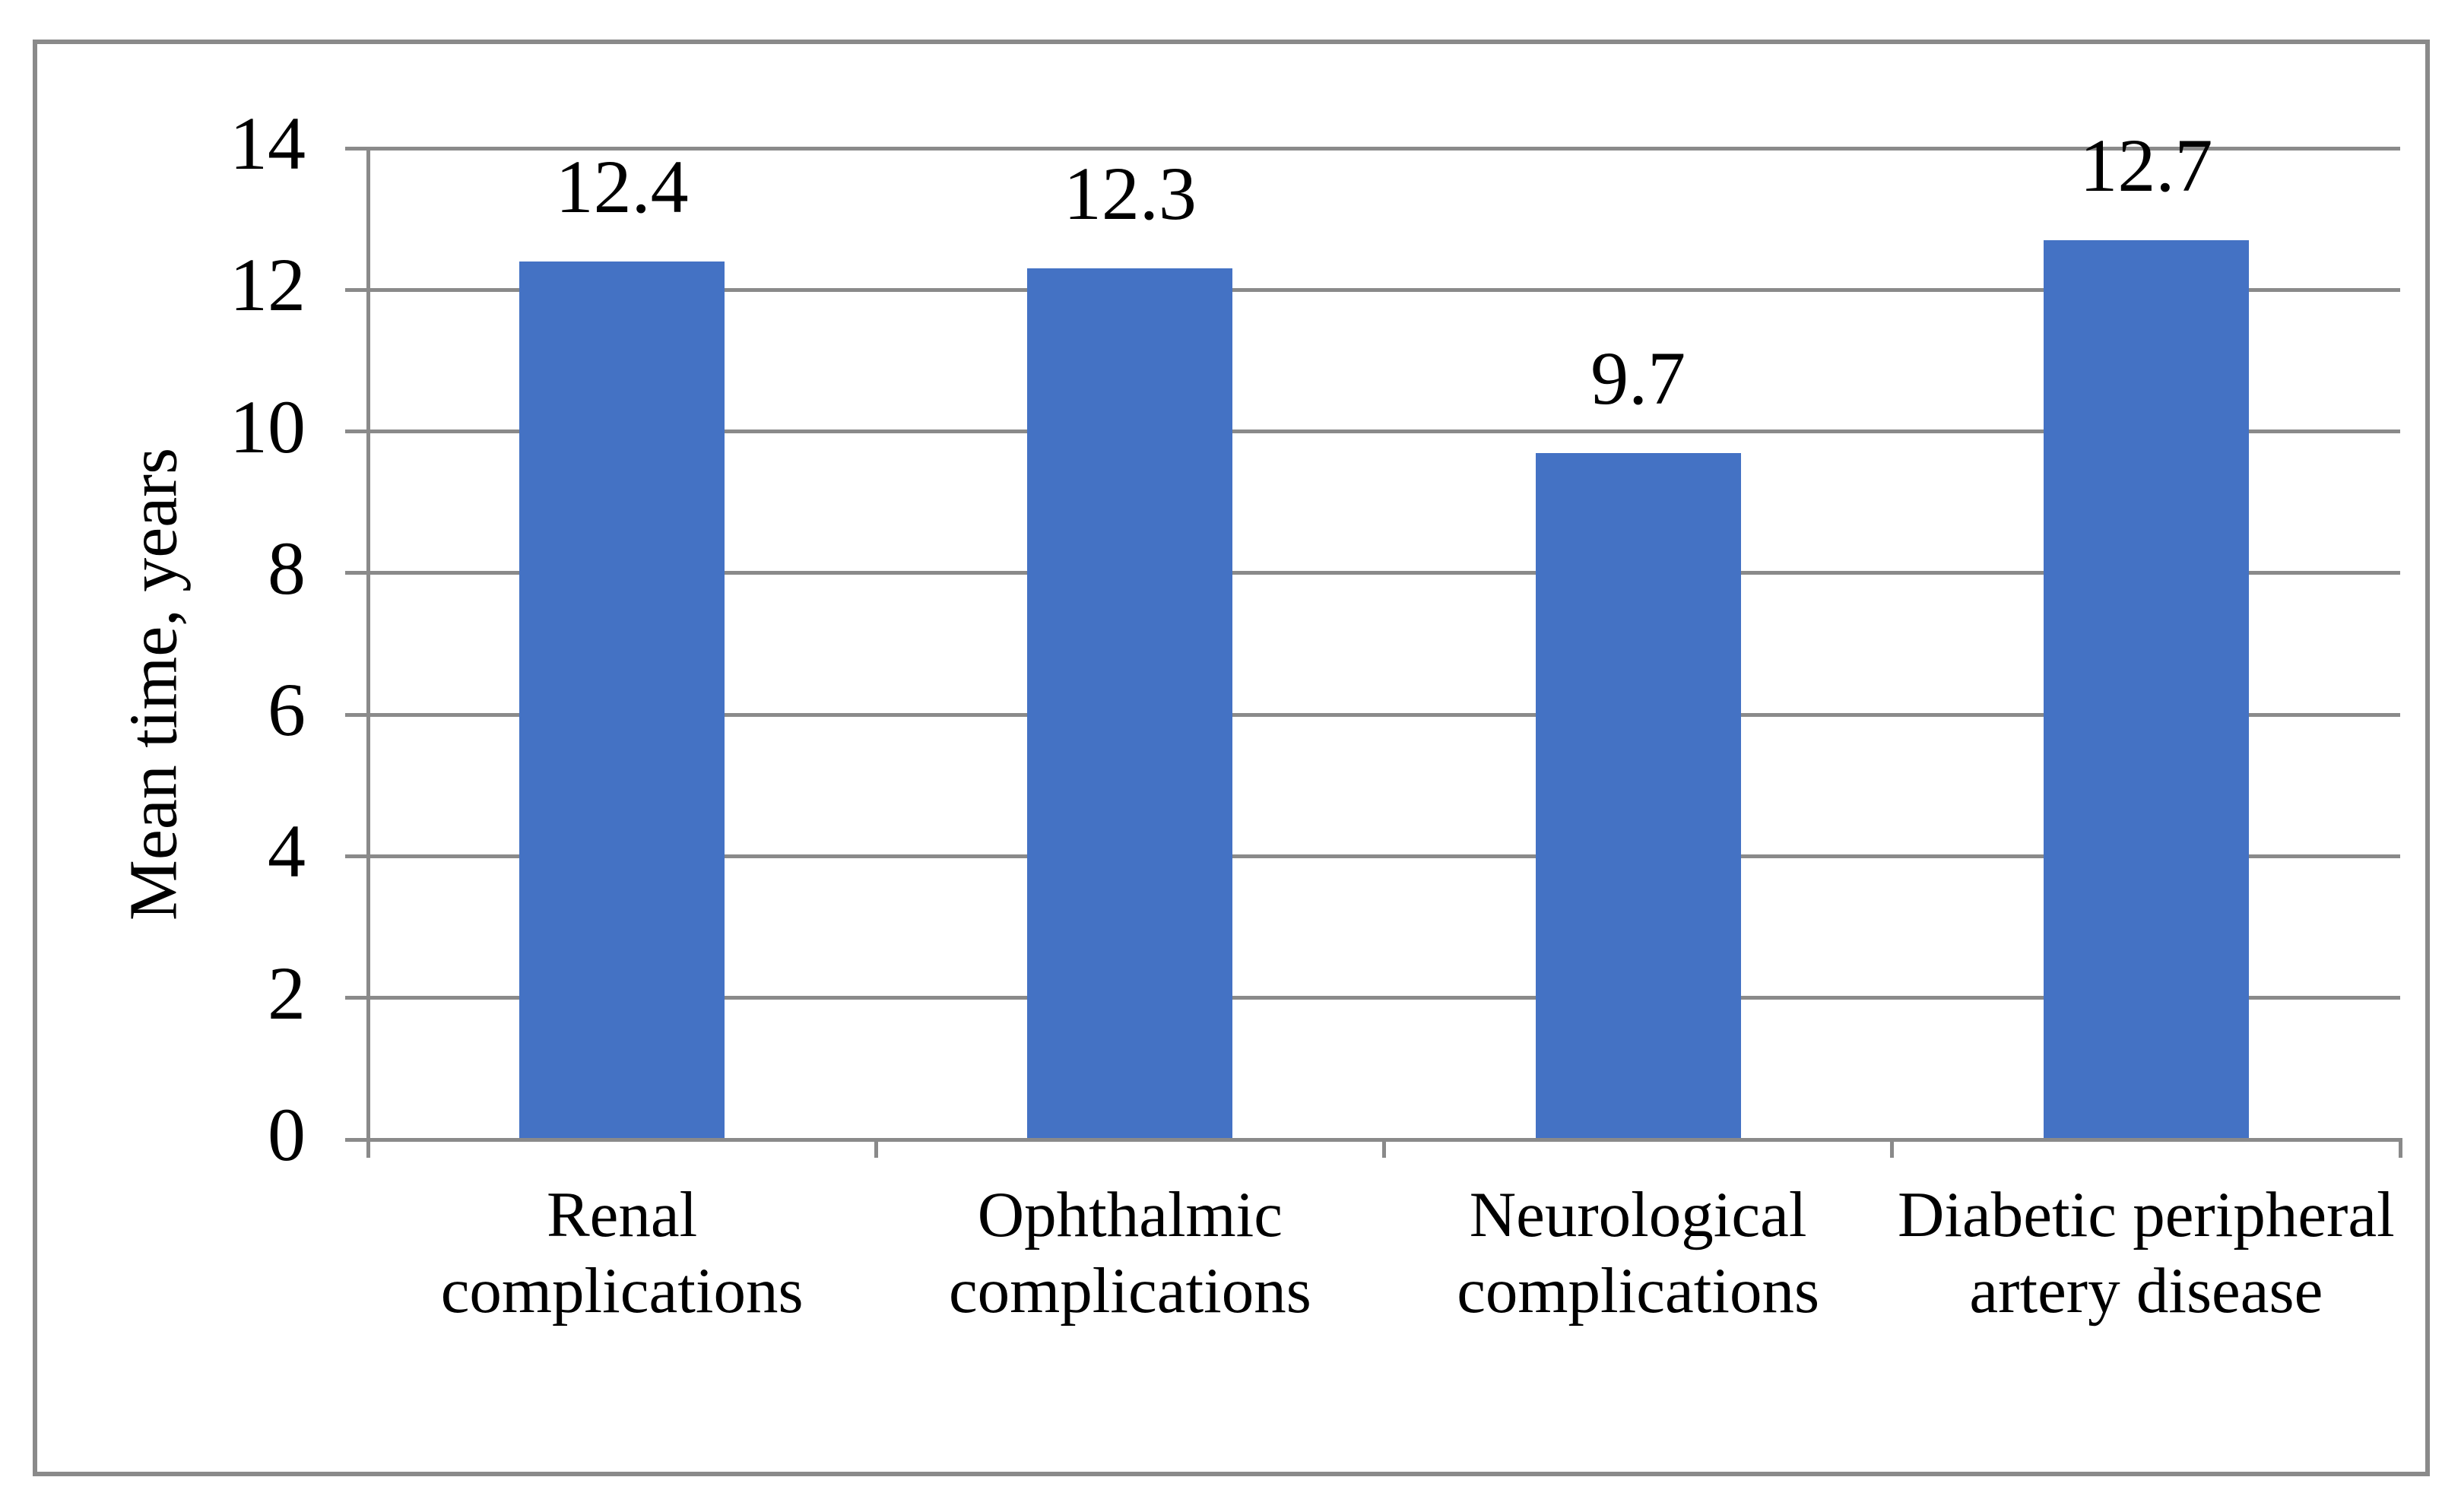 The height and width of the screenshot is (1512, 2461). What do you see at coordinates (2146, 1253) in the screenshot?
I see `category-label-diabetic-peripheral-artery-disease: Diabetic peripheral artery disease` at bounding box center [2146, 1253].